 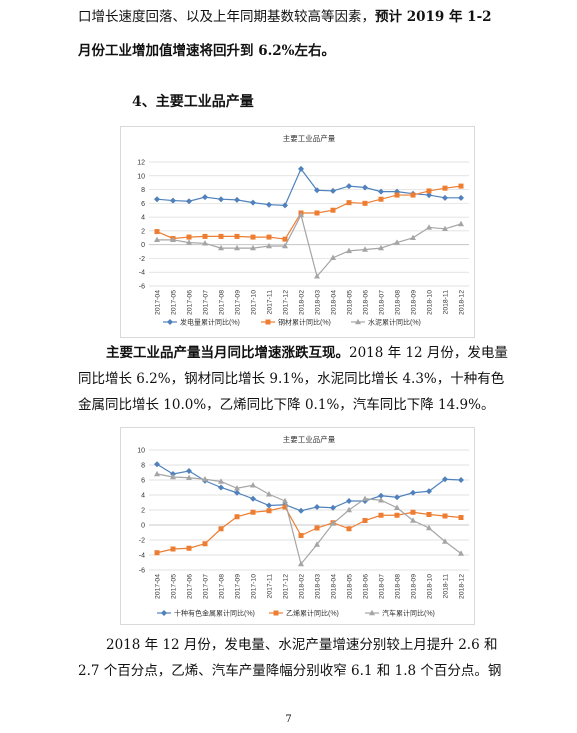 What do you see at coordinates (270, 302) in the screenshot?
I see `x-tick-label: 2017-11` at bounding box center [270, 302].